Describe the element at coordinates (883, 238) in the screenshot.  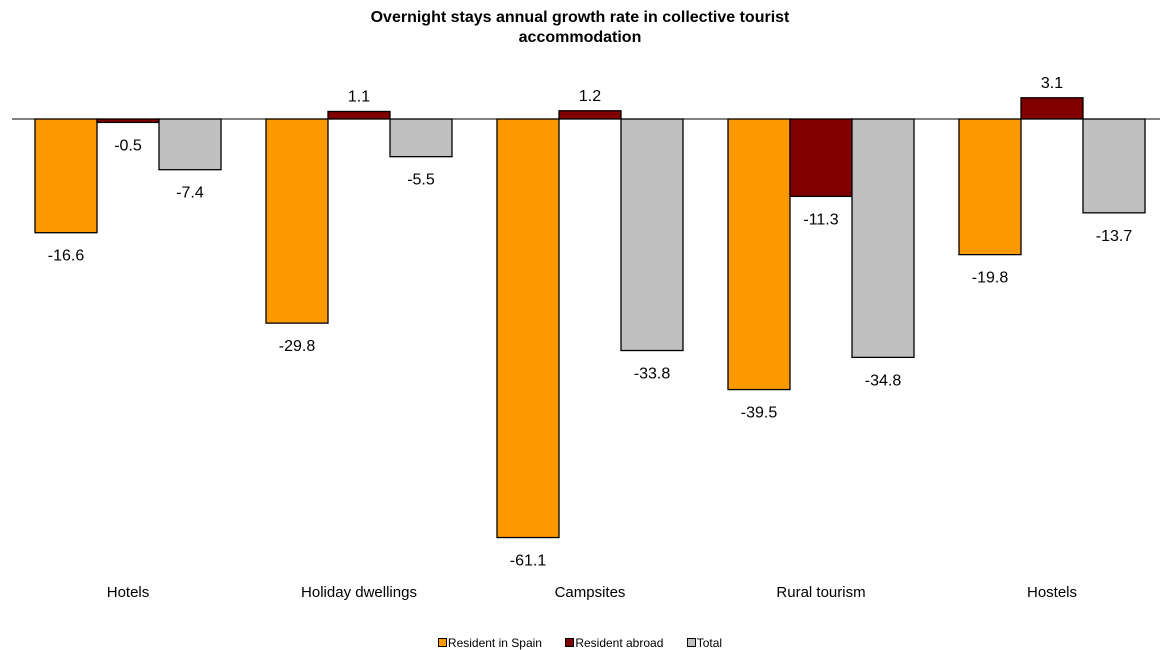
I see `bar-rural-tourism-total` at that location.